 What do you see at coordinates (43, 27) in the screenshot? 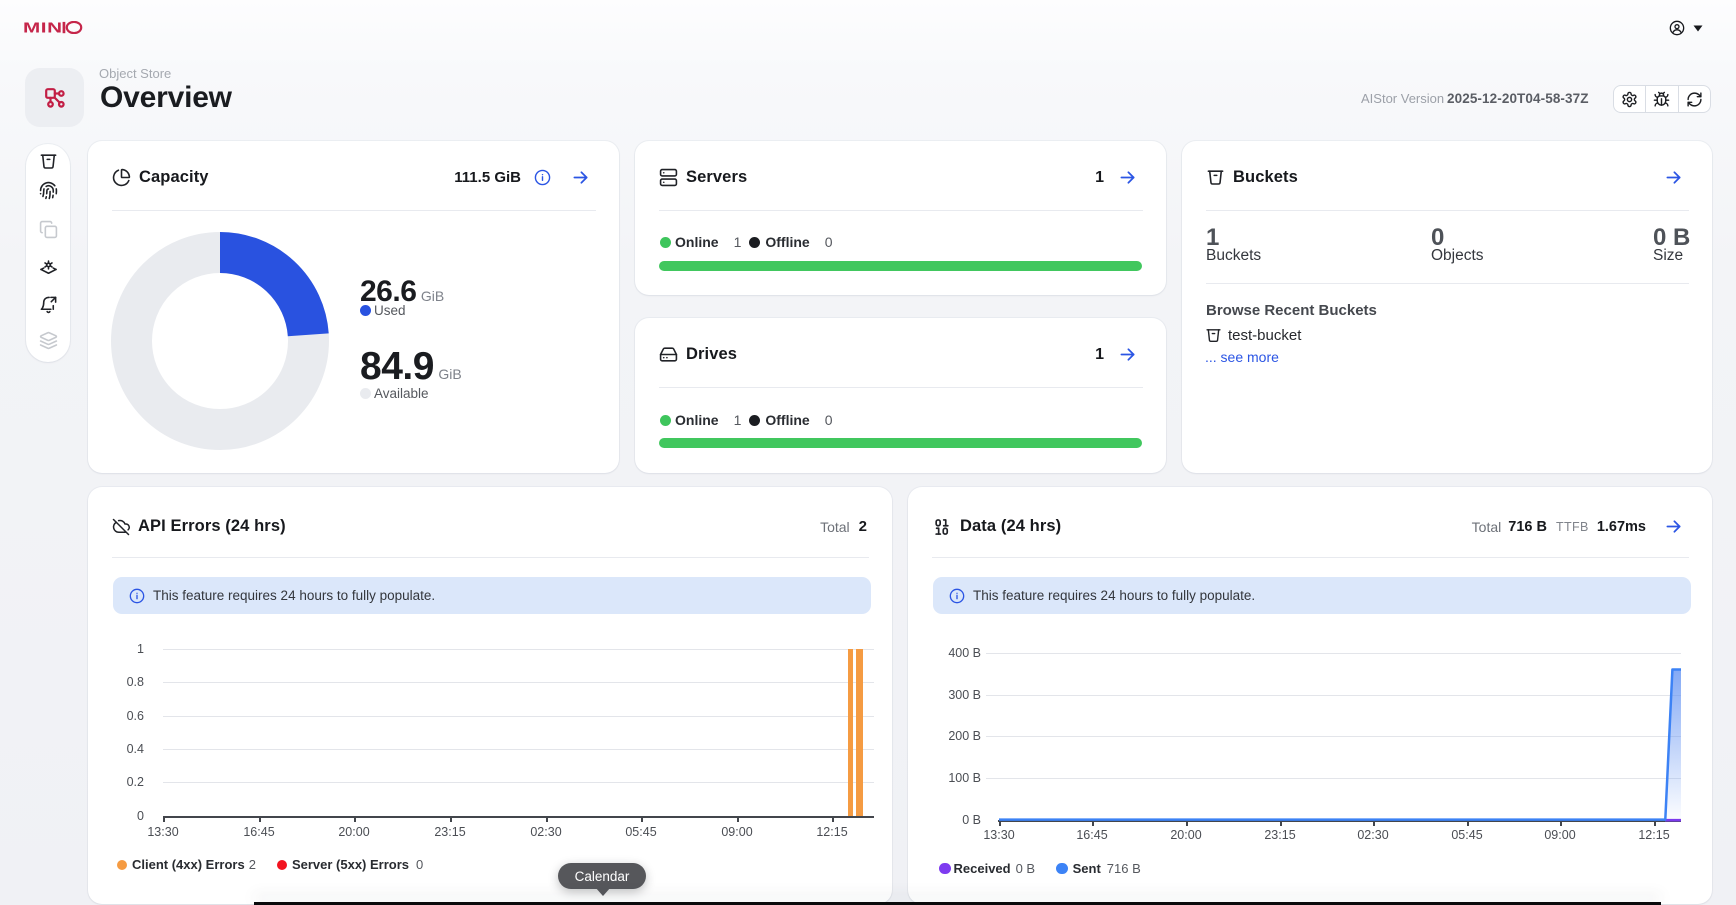
I see `svg-text: MIN` at bounding box center [43, 27].